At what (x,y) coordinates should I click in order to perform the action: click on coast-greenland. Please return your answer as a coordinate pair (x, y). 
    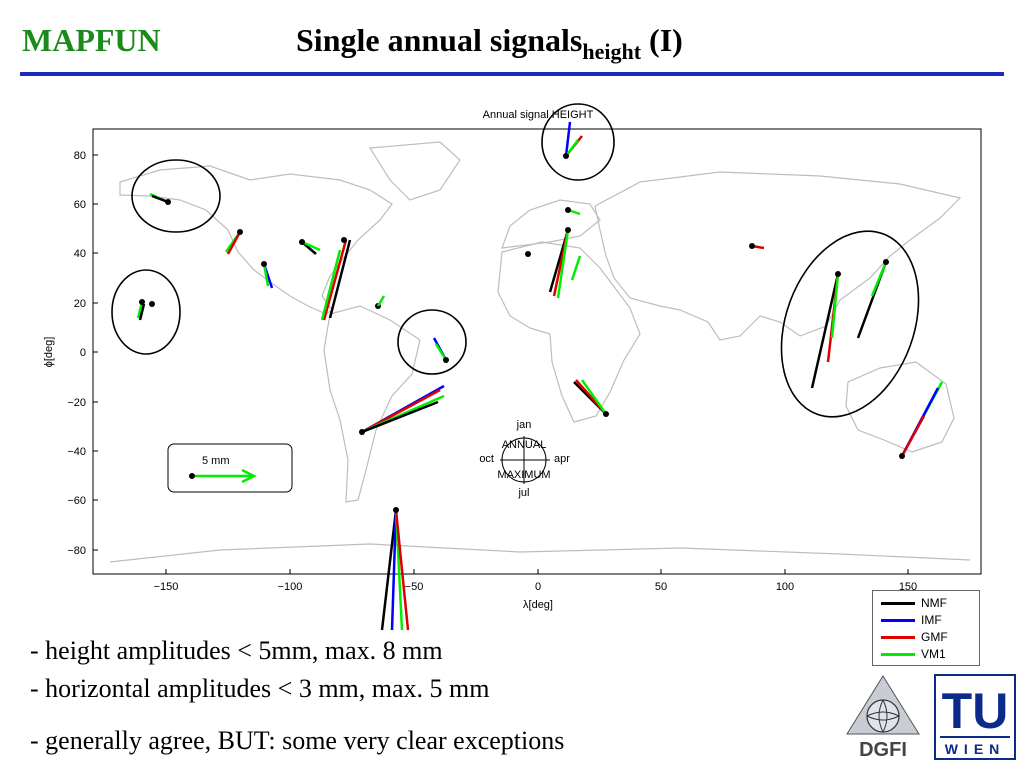
    Looking at the image, I should click on (414, 171).